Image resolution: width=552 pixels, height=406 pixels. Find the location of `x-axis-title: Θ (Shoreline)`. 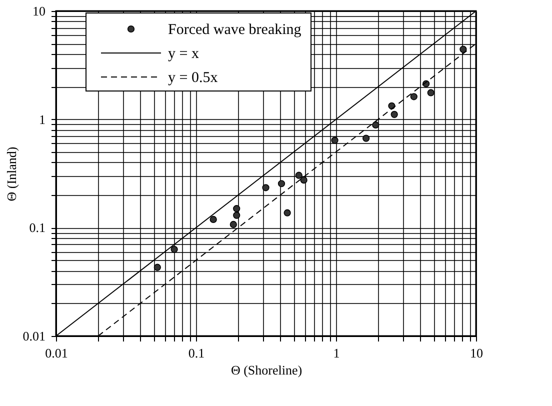

x-axis-title: Θ (Shoreline) is located at coordinates (266, 370).